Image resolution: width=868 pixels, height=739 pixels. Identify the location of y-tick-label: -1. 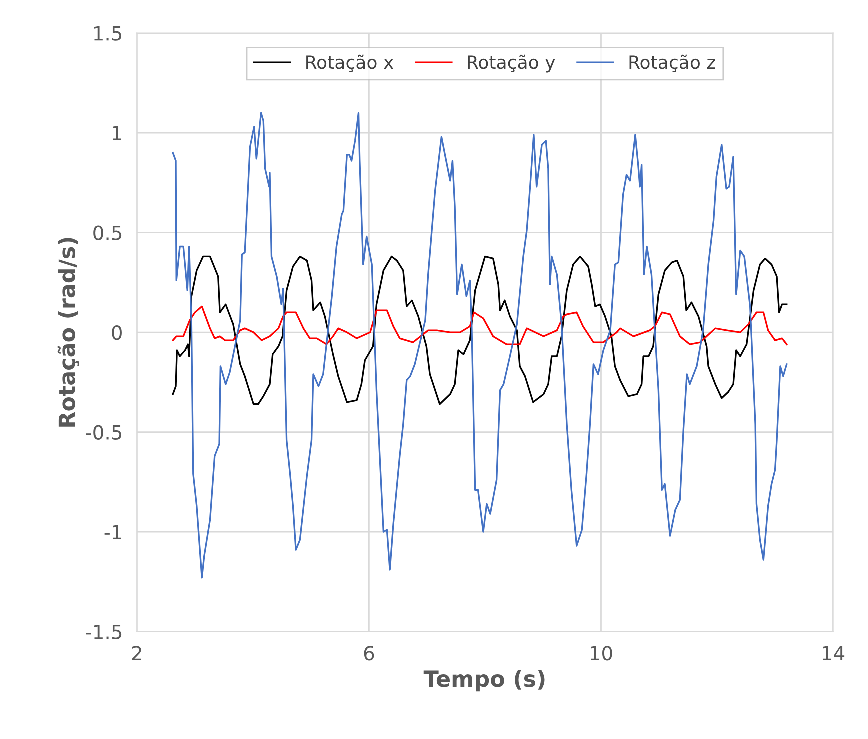
(113, 532).